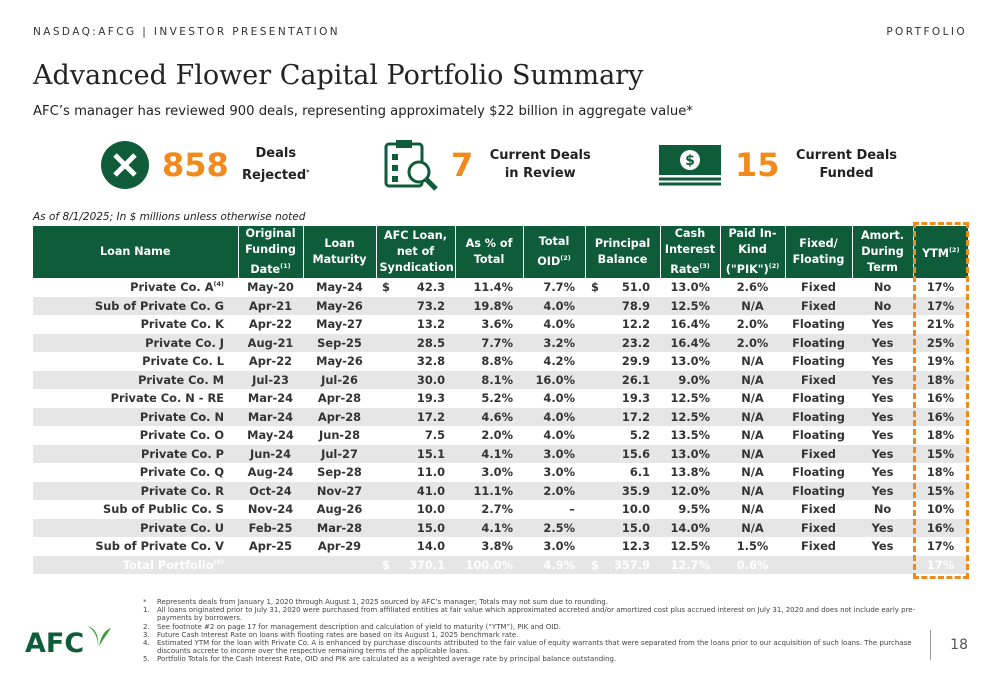  I want to click on superscript: (2), so click(565, 258).